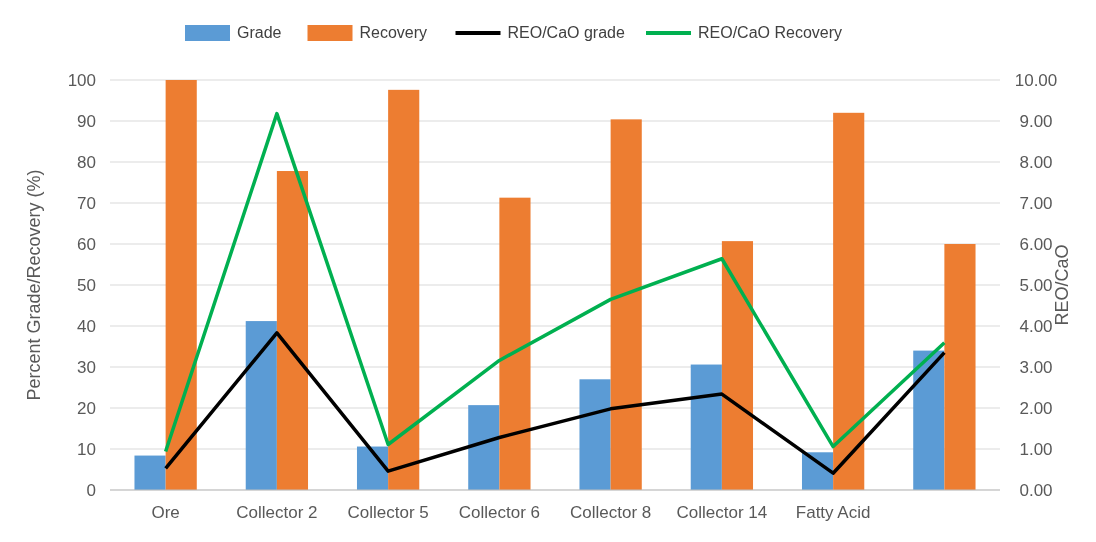 The height and width of the screenshot is (542, 1096). Describe the element at coordinates (86, 285) in the screenshot. I see `y-tick-label: 50` at that location.